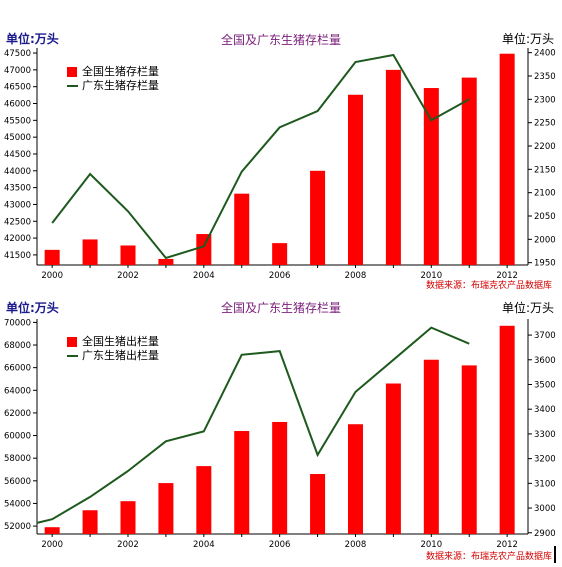 The width and height of the screenshot is (562, 567). I want to click on y-left-tick-label: 43000, so click(17, 205).